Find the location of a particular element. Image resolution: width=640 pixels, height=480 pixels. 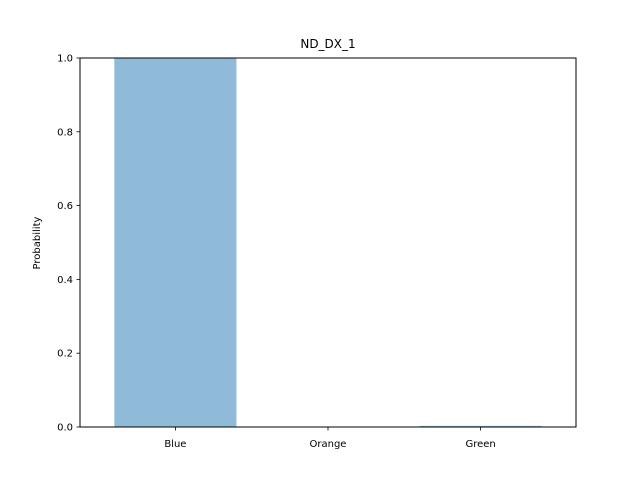

x-tick-label-orange: Orange is located at coordinates (328, 444).